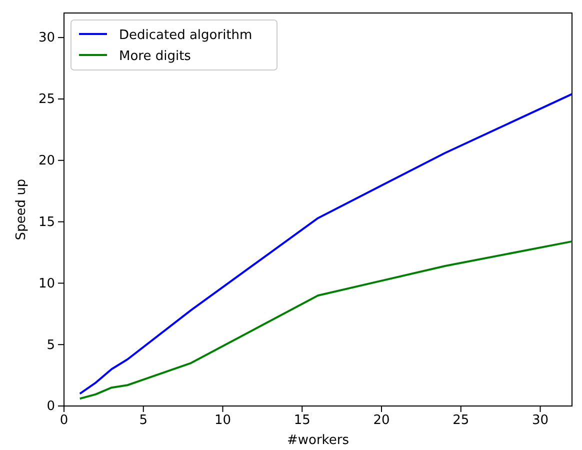 This screenshot has height=450, width=582. Describe the element at coordinates (540, 420) in the screenshot. I see `x-tick-label: 30` at that location.